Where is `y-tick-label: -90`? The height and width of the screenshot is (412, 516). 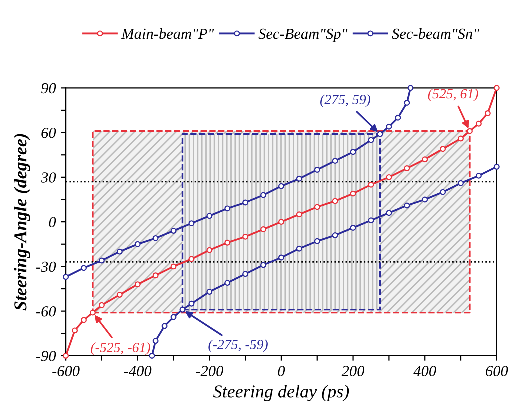 y-tick-label: -90 is located at coordinates (46, 356).